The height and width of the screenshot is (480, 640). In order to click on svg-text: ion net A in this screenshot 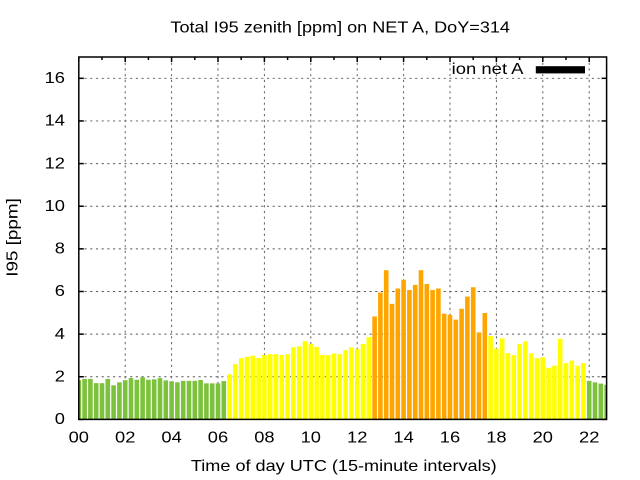, I will do `click(488, 69)`.